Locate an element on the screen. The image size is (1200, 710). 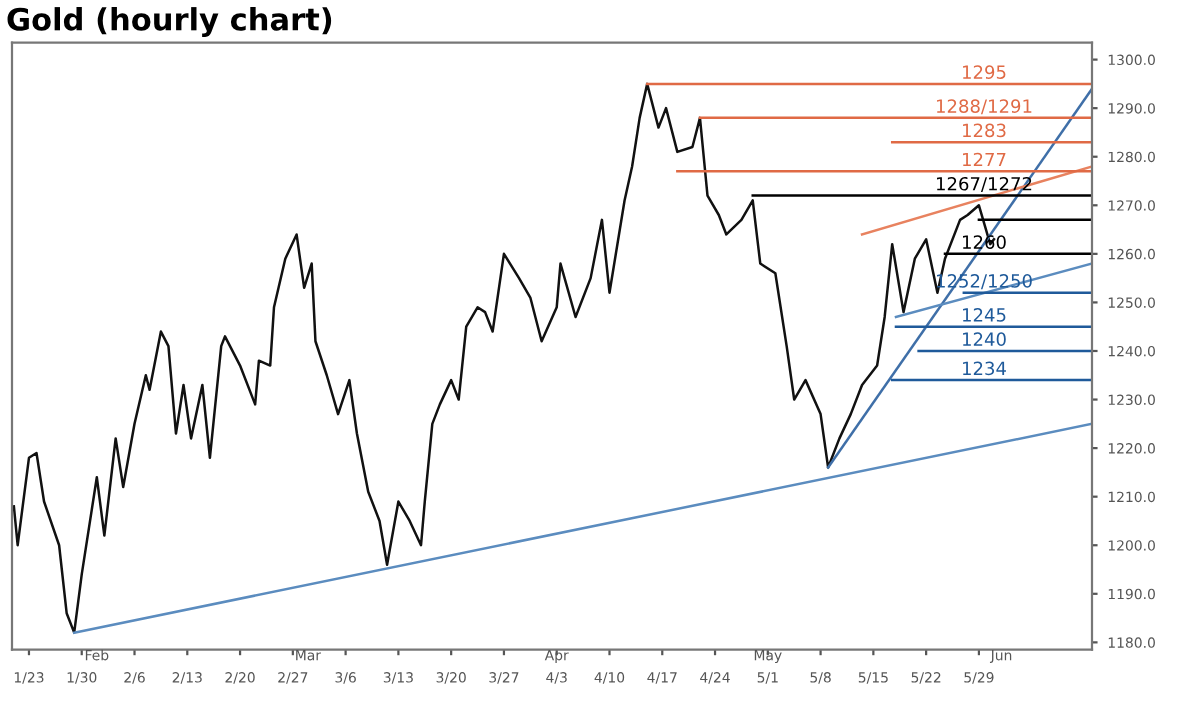
series-label: 1240 is located at coordinates (984, 339).